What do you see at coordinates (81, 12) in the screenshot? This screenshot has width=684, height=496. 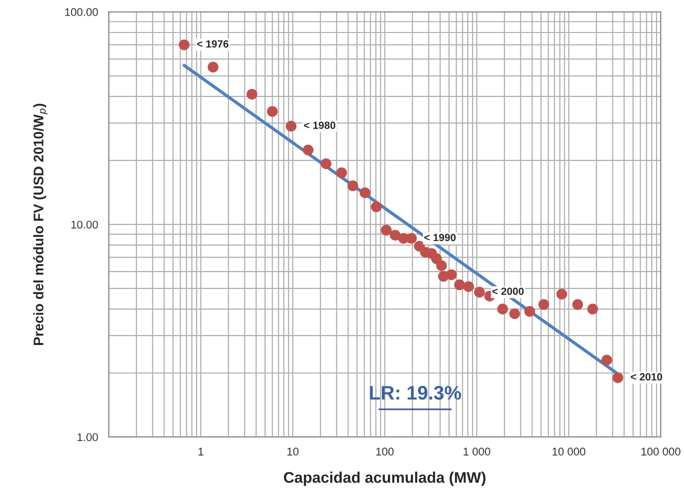 I see `y-tick-label: 100.00` at bounding box center [81, 12].